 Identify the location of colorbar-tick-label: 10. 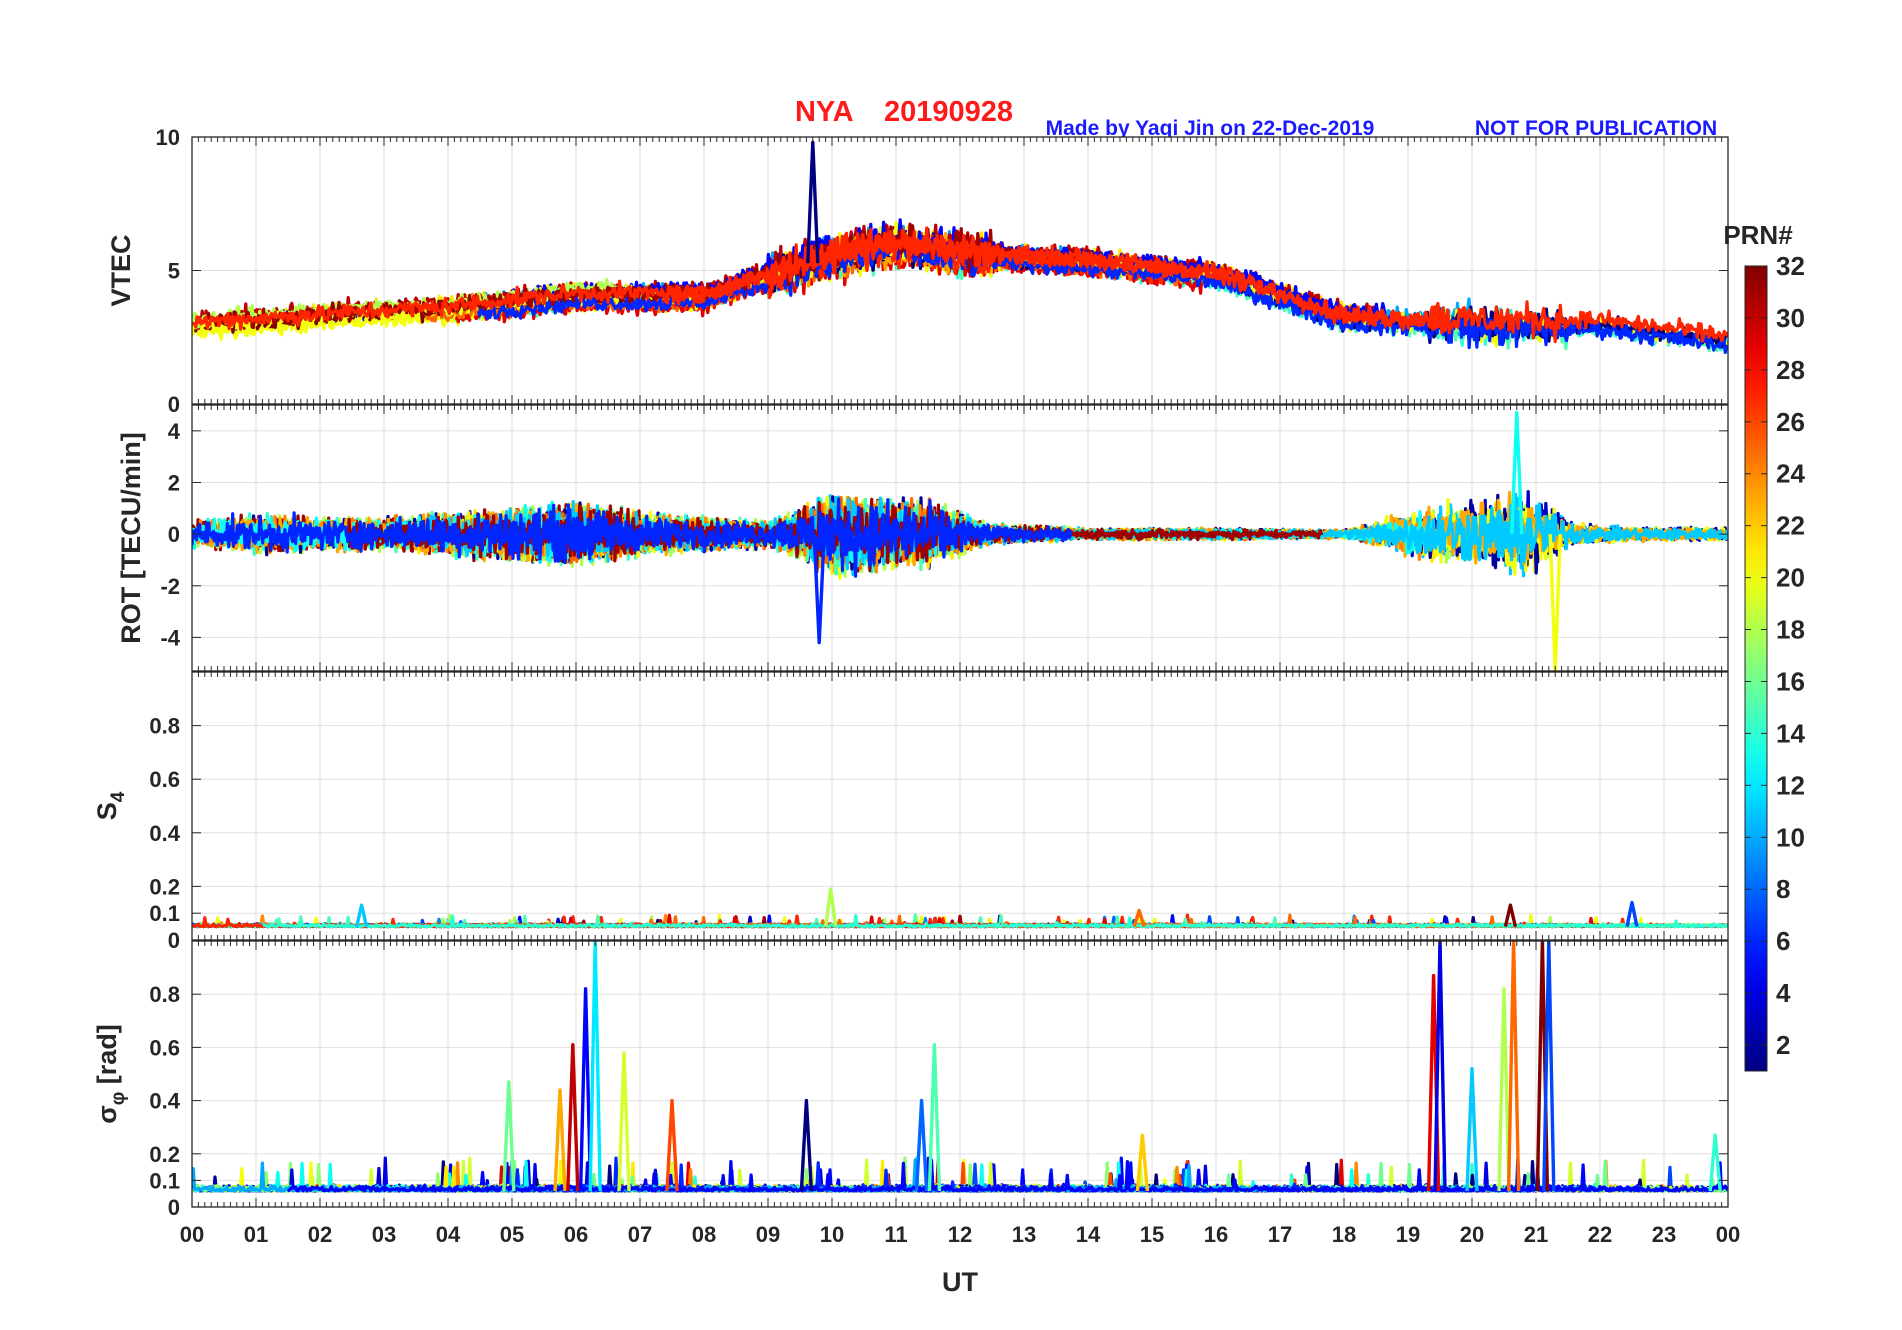
(1790, 837).